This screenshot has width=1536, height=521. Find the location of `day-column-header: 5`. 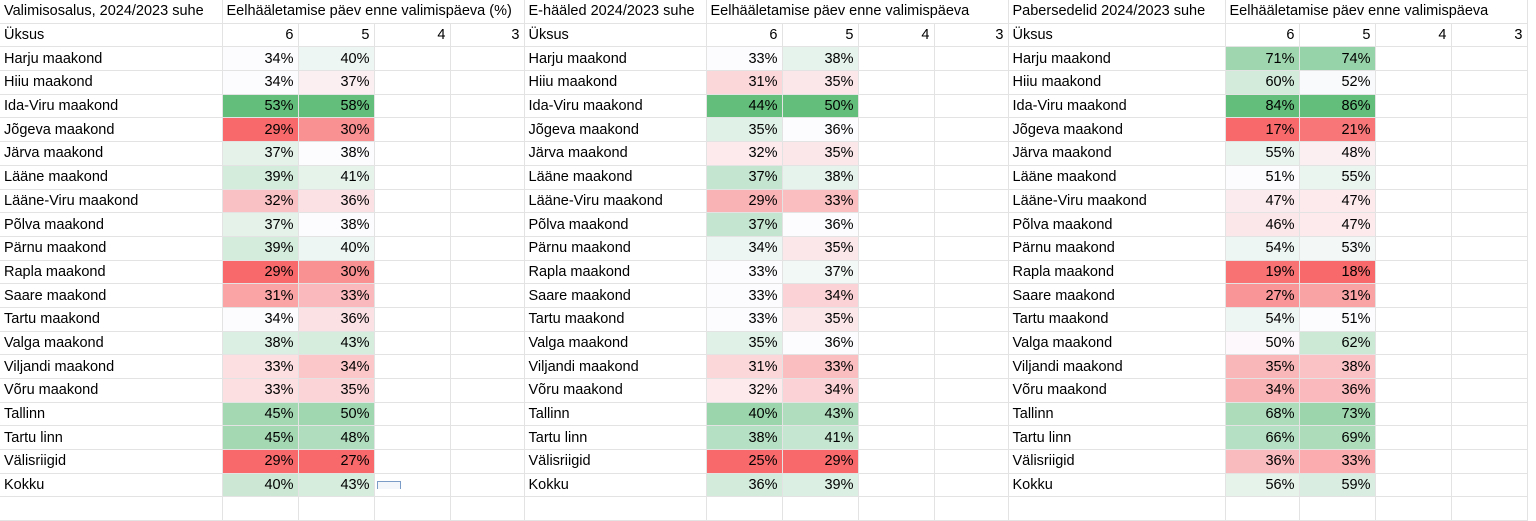

day-column-header: 5 is located at coordinates (1337, 35).